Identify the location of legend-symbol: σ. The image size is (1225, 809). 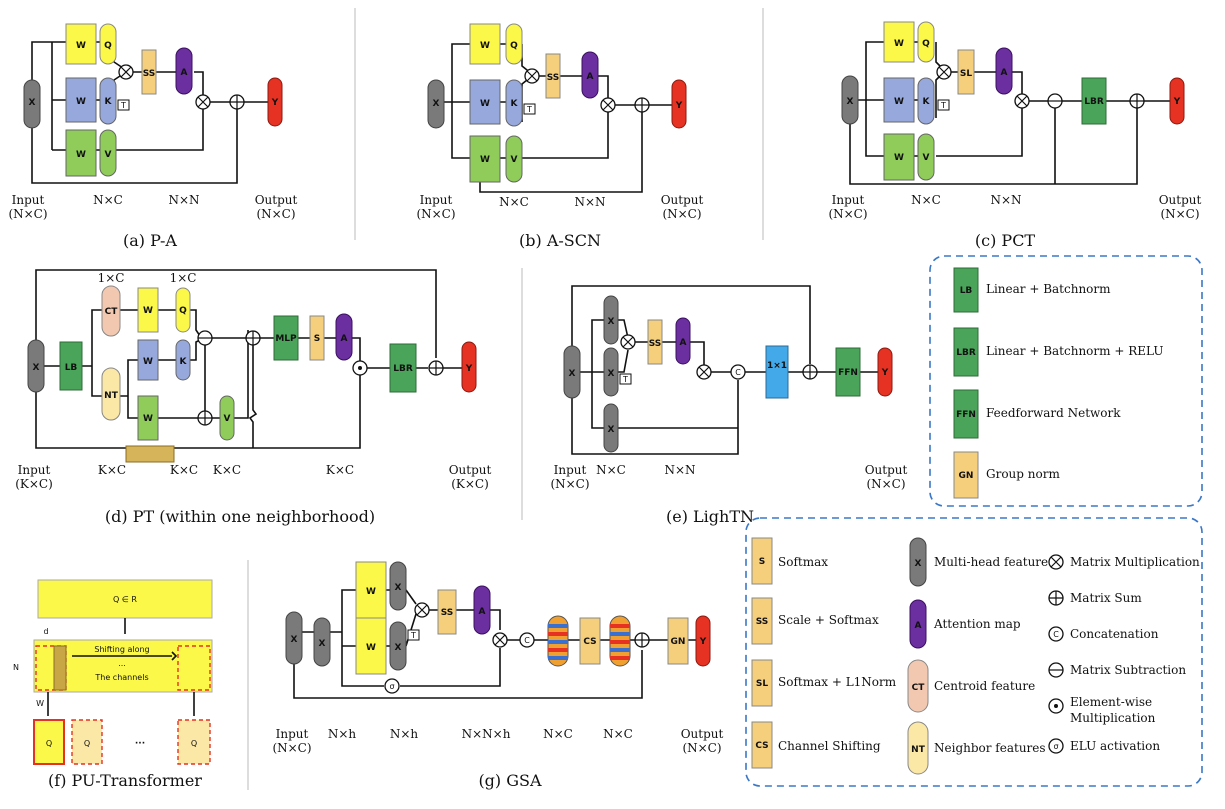
(1055, 746).